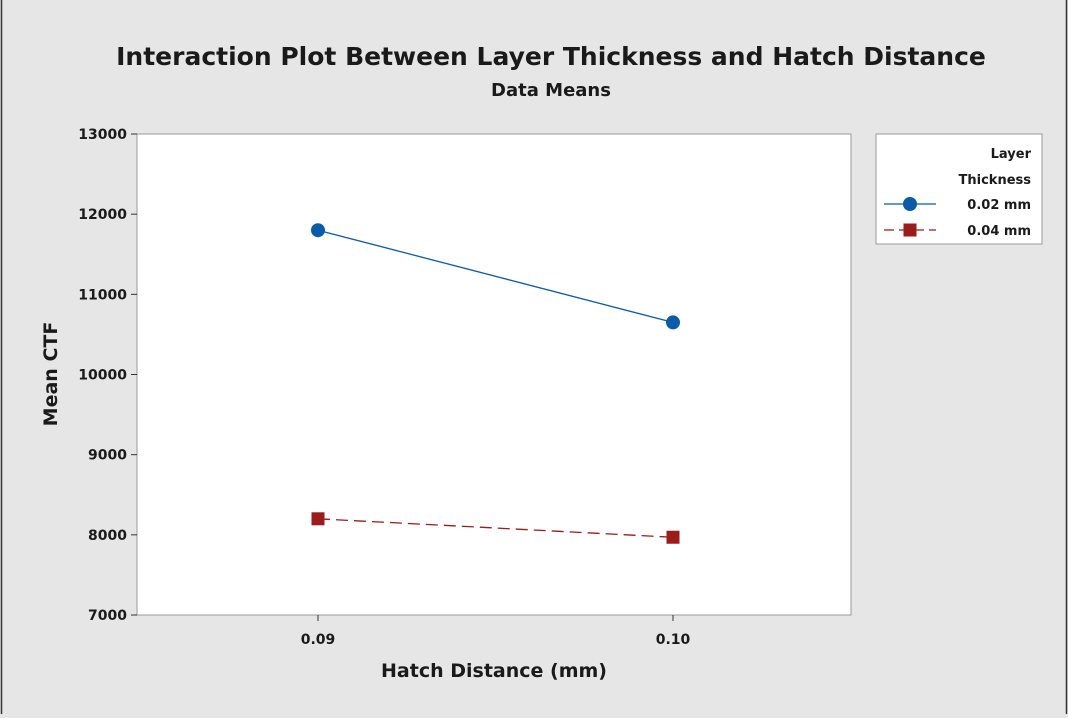 Image resolution: width=1068 pixels, height=718 pixels. What do you see at coordinates (957, 218) in the screenshot?
I see `legend-items: 0.02 mm 0.04 mm` at bounding box center [957, 218].